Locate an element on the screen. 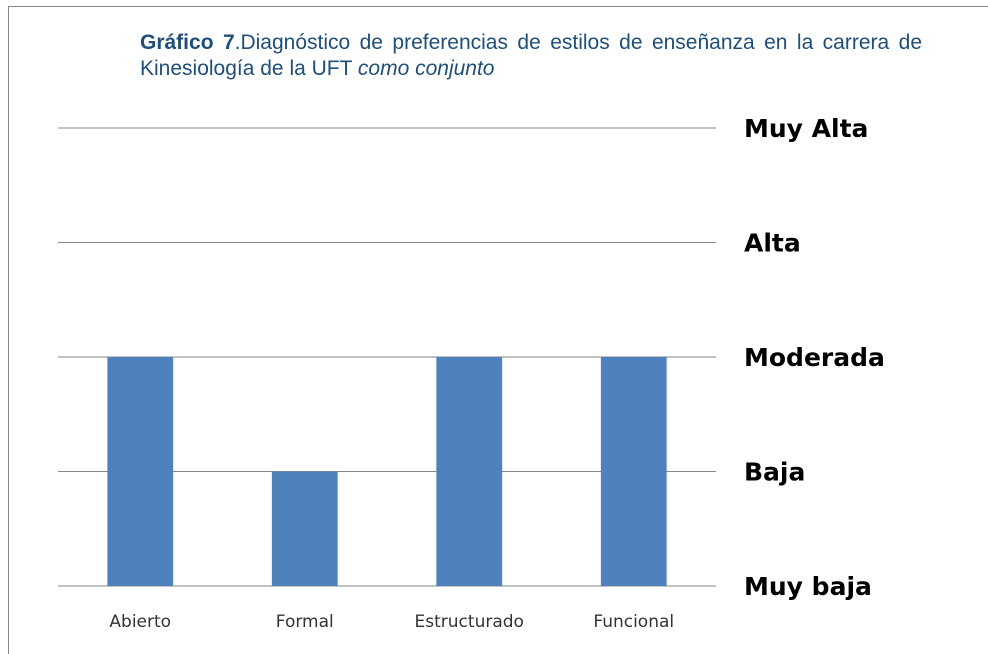  title-label: Gráfico 7 is located at coordinates (187, 42).